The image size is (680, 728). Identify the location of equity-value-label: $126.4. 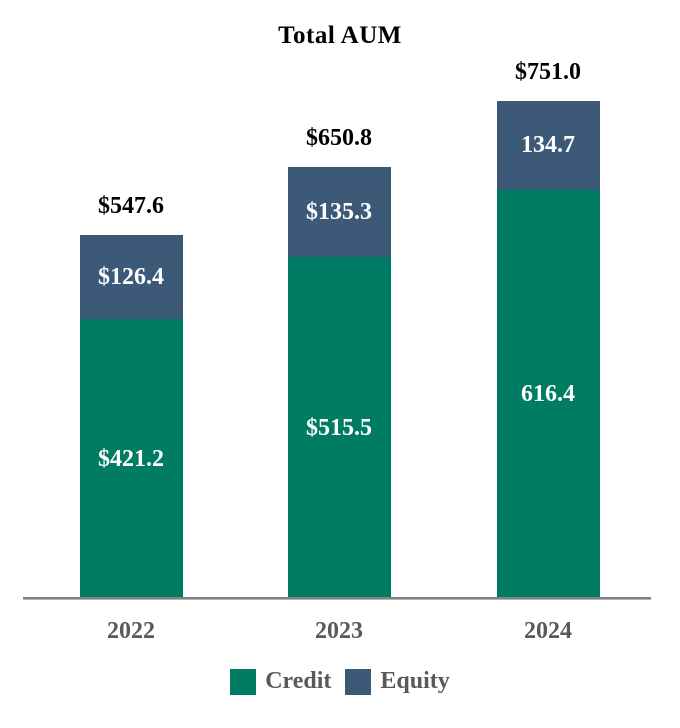
(131, 276).